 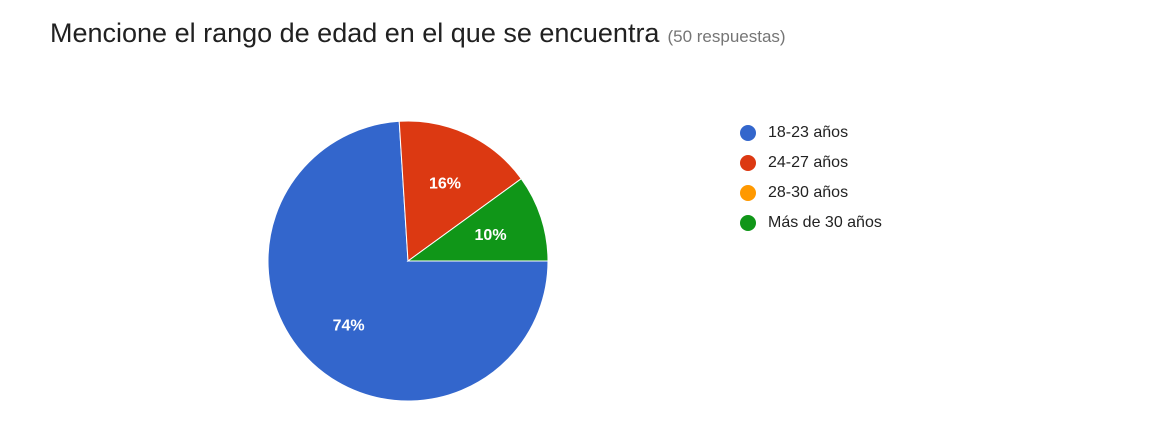 I want to click on response-count: (50 respuestas), so click(x=726, y=36).